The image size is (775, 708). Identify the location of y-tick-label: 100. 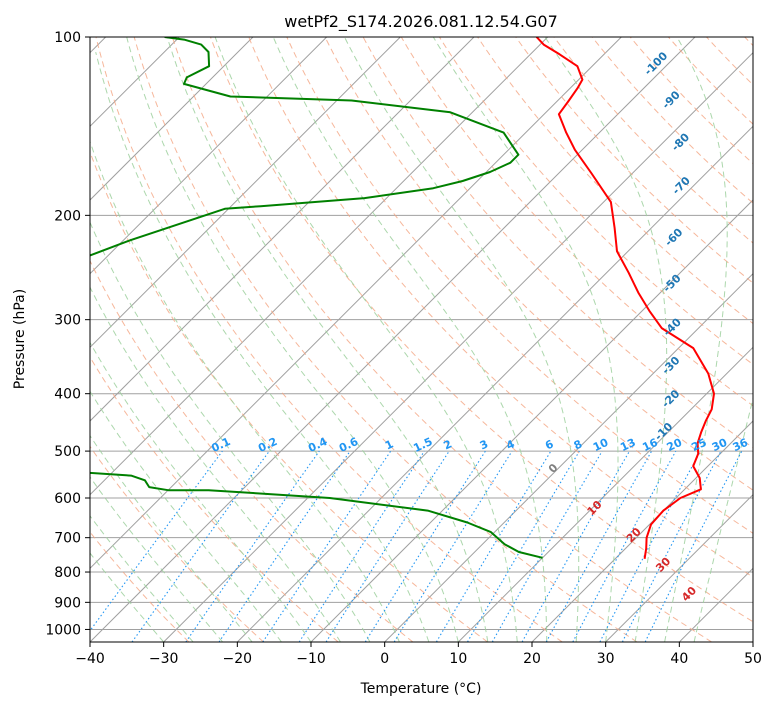
(67, 38).